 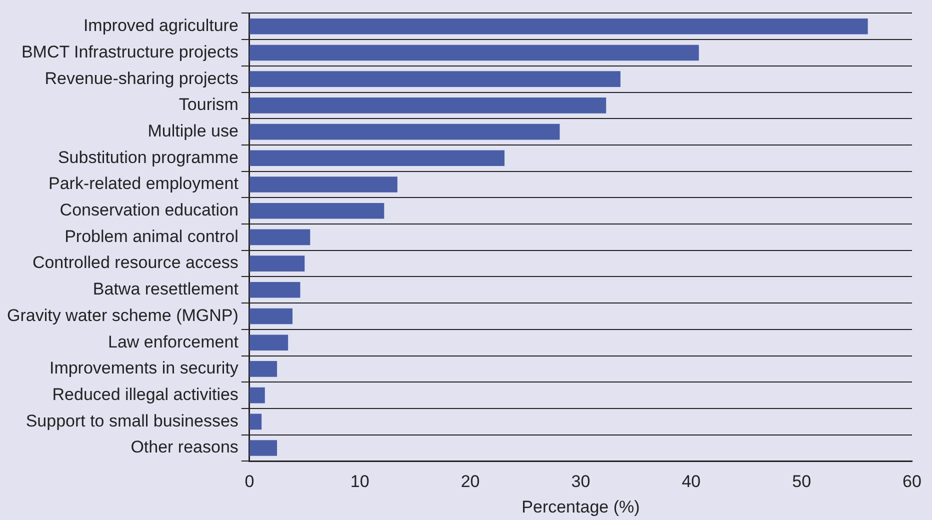 What do you see at coordinates (580, 482) in the screenshot?
I see `x-tick-label: 30` at bounding box center [580, 482].